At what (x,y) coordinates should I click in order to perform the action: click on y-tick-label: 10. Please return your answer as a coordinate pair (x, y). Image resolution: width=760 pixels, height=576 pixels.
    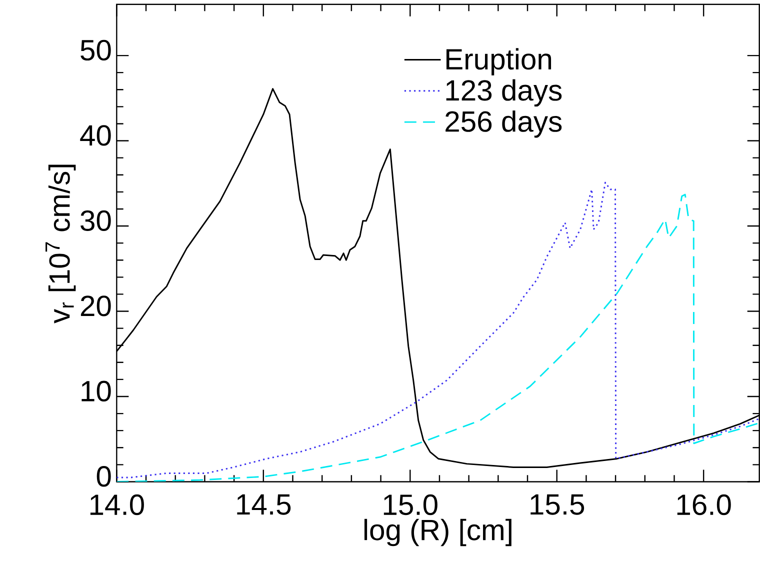
    Looking at the image, I should click on (96, 391).